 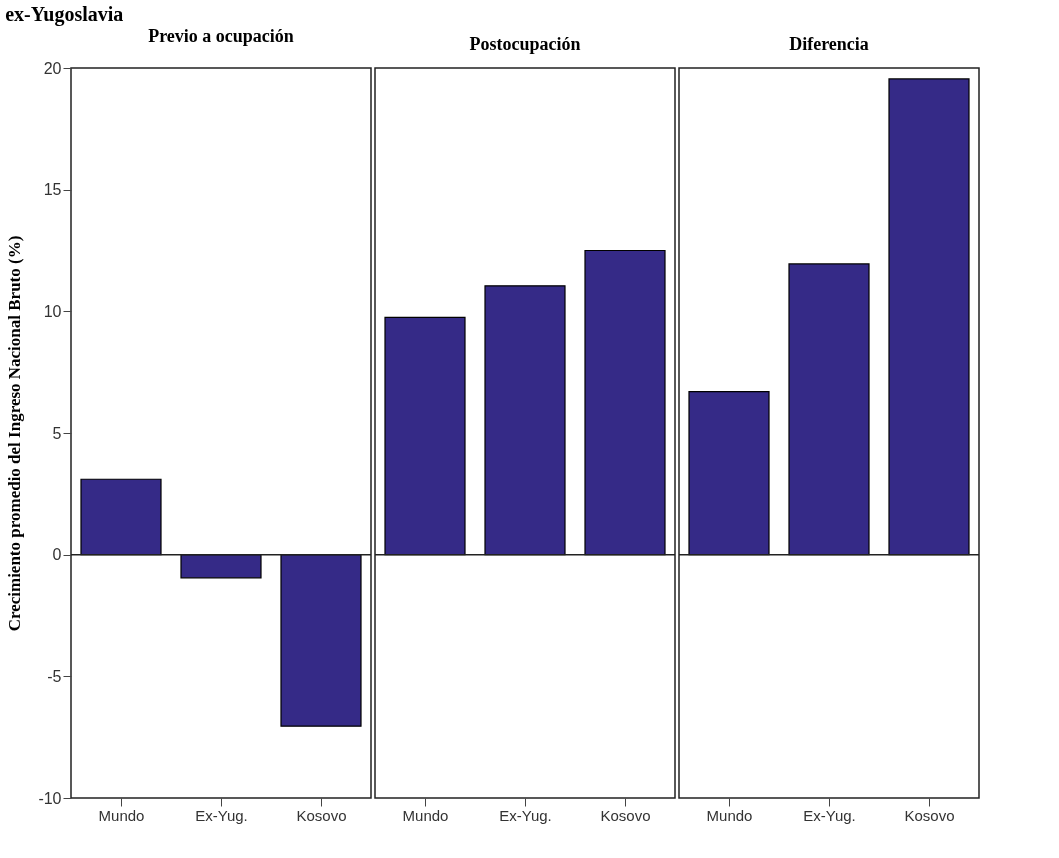 I want to click on y-tick-label: 20, so click(x=52, y=68).